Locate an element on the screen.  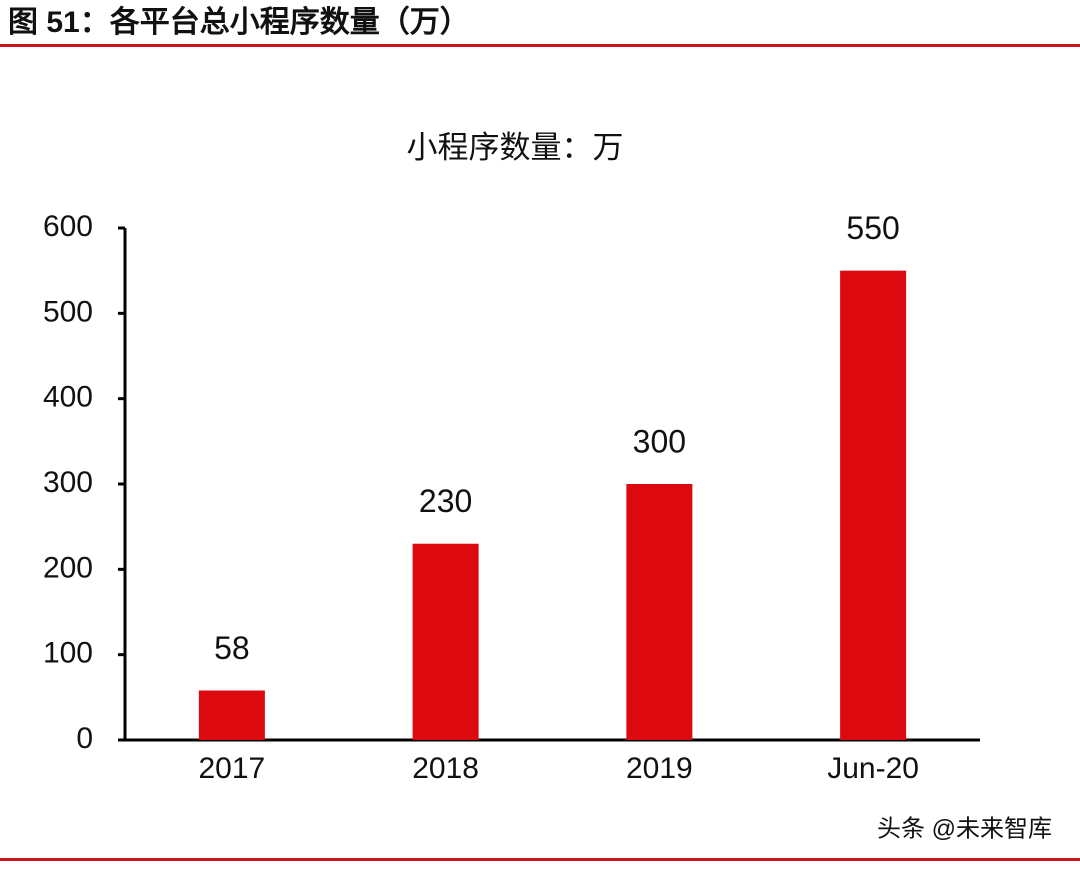
chart-title: 小程序数量：万 is located at coordinates (515, 147).